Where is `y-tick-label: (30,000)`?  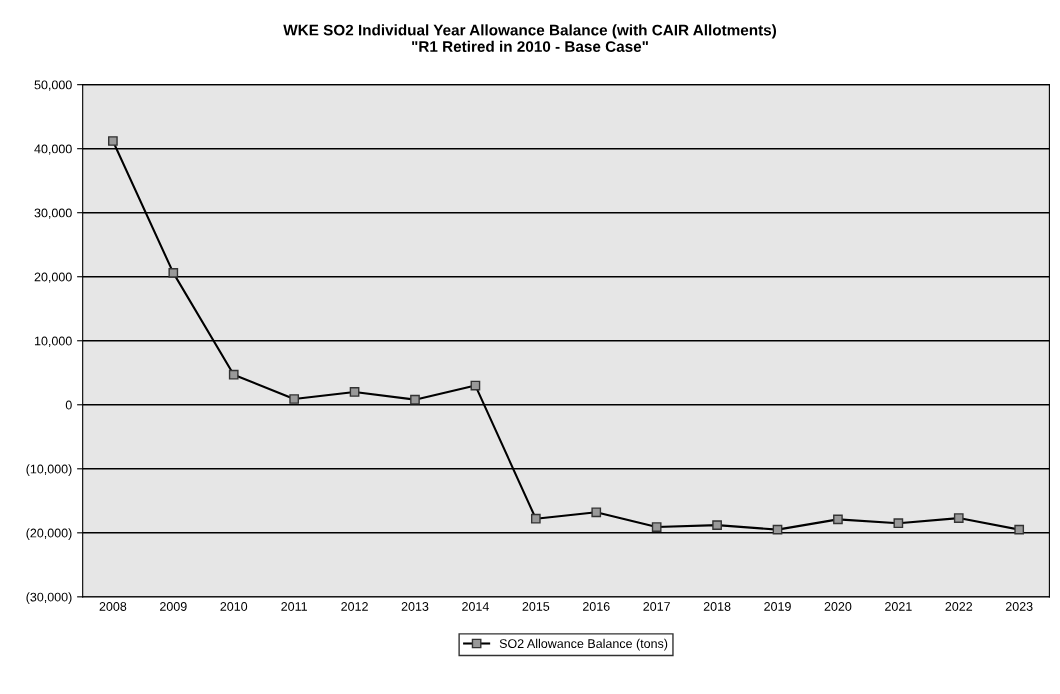 y-tick-label: (30,000) is located at coordinates (49, 598).